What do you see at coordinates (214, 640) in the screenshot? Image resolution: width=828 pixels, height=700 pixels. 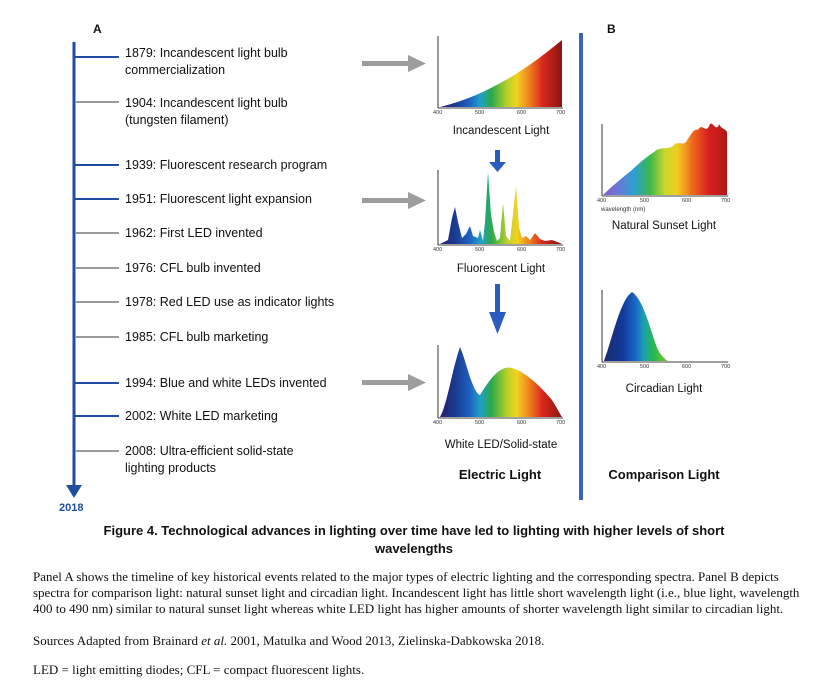 I see `sources-etal: et al.` at bounding box center [214, 640].